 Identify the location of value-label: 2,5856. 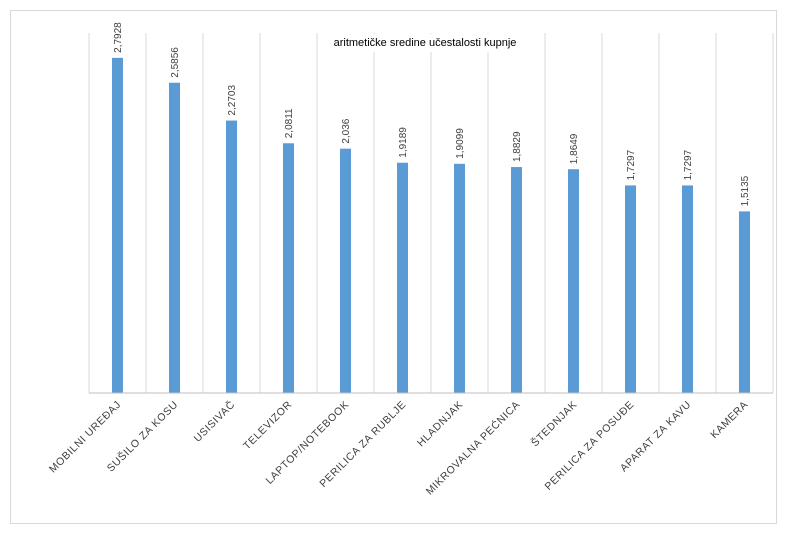
(175, 62).